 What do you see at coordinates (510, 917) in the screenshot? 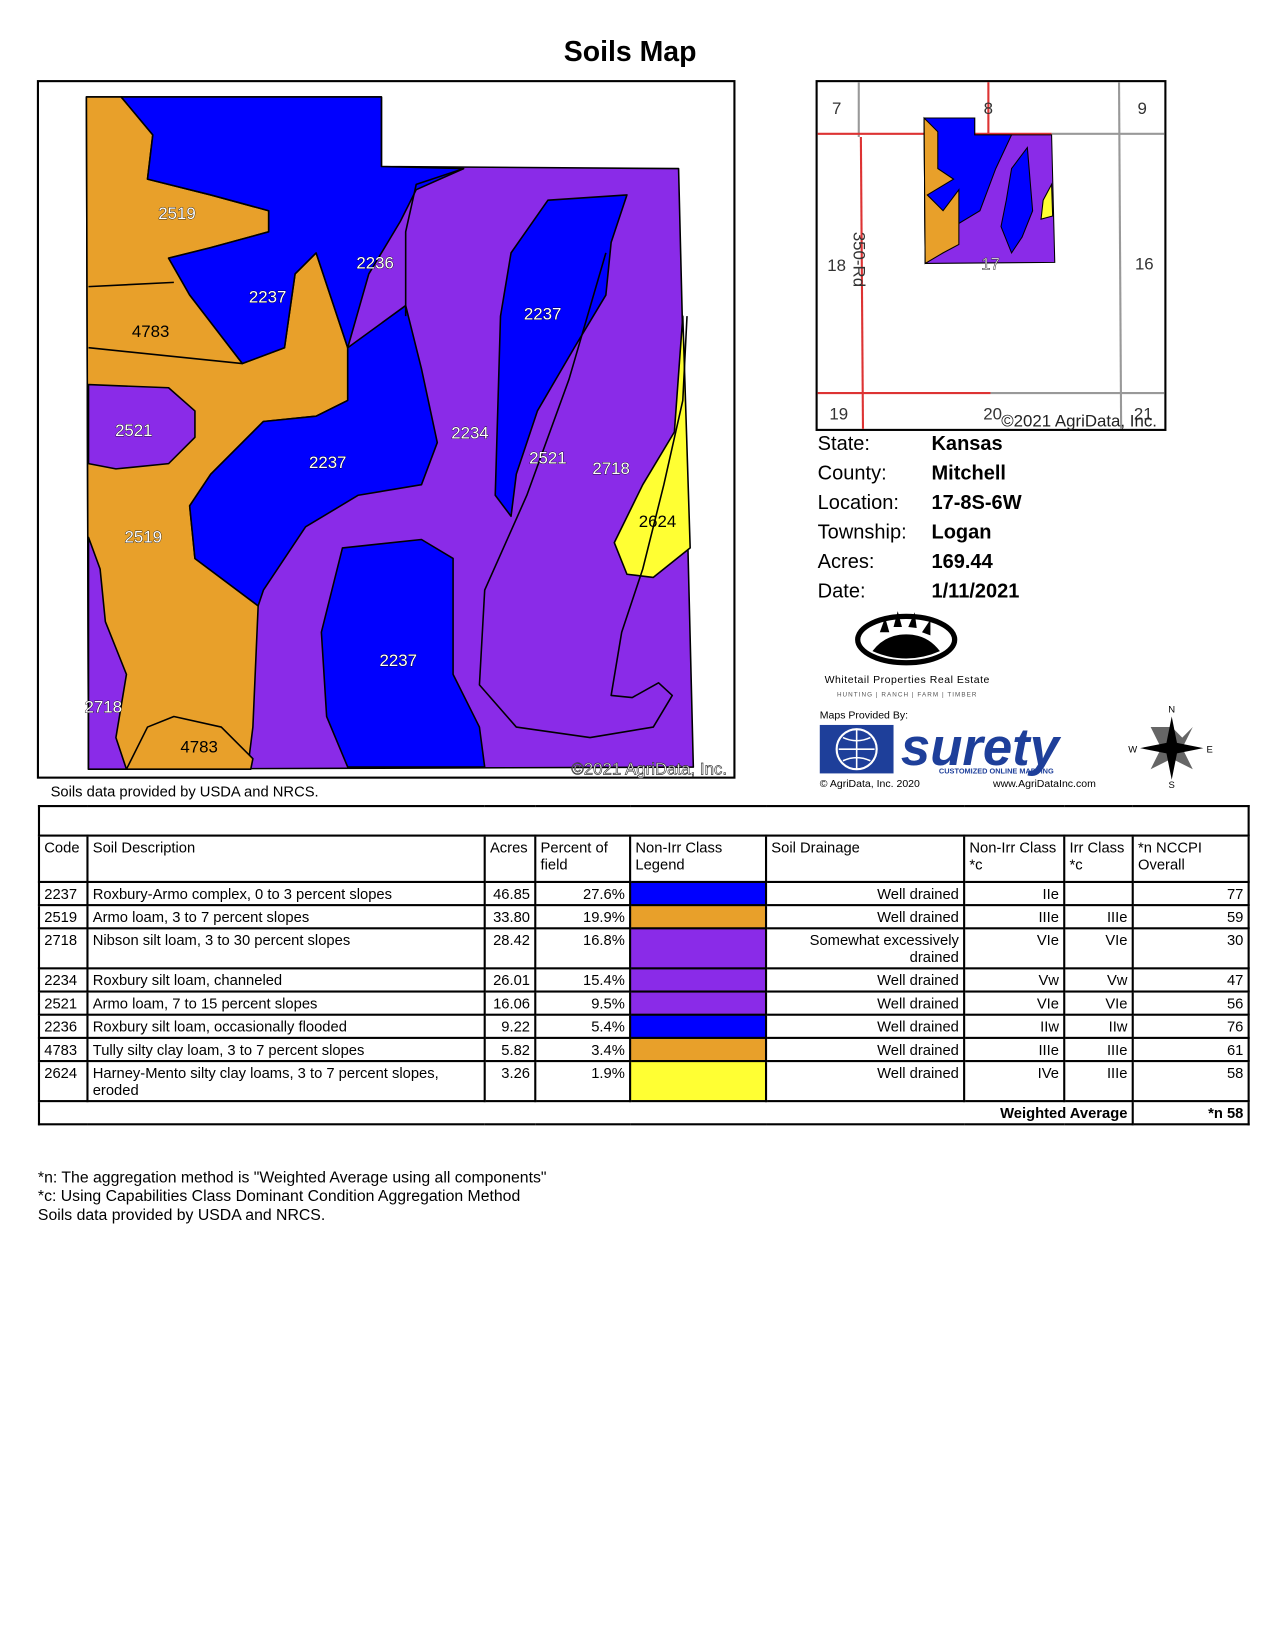
I see `table-cell: 33.80` at bounding box center [510, 917].